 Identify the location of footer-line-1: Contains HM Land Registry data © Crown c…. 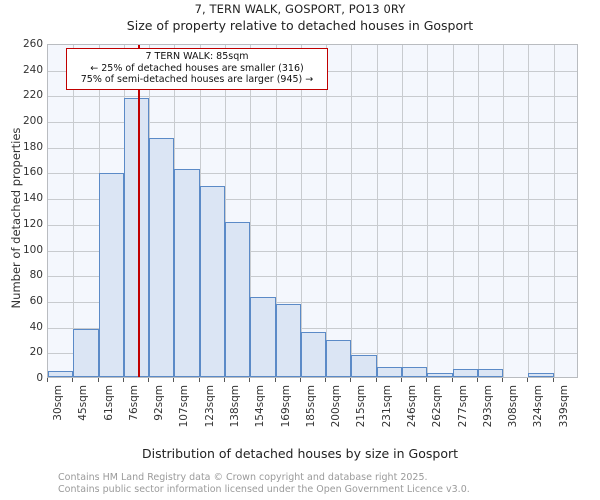
(243, 477).